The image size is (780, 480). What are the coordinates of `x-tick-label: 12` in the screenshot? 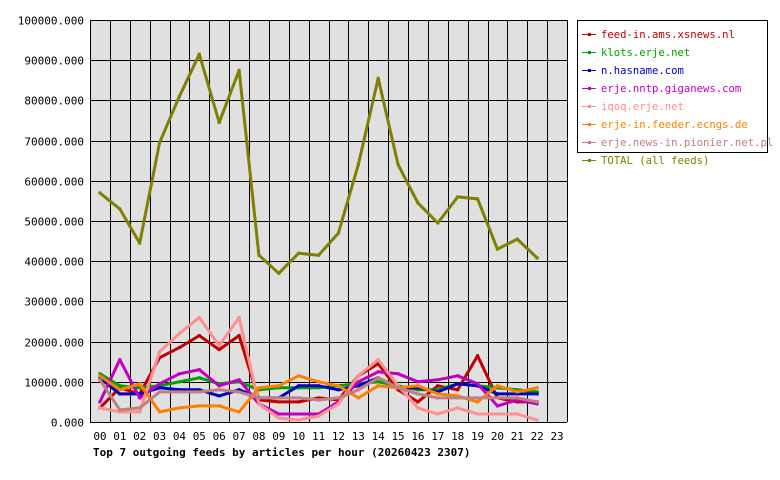 It's located at (338, 436).